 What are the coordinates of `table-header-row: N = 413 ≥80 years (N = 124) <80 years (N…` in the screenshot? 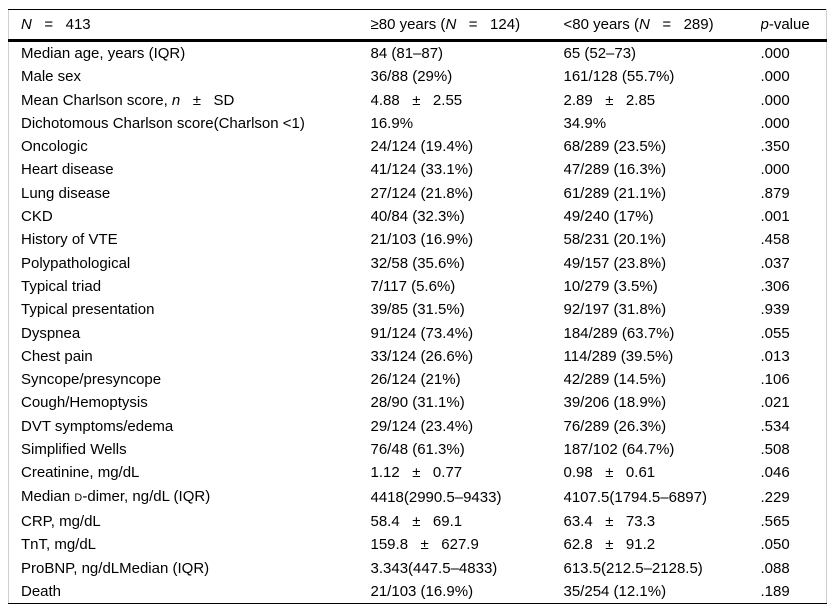 It's located at (417, 25).